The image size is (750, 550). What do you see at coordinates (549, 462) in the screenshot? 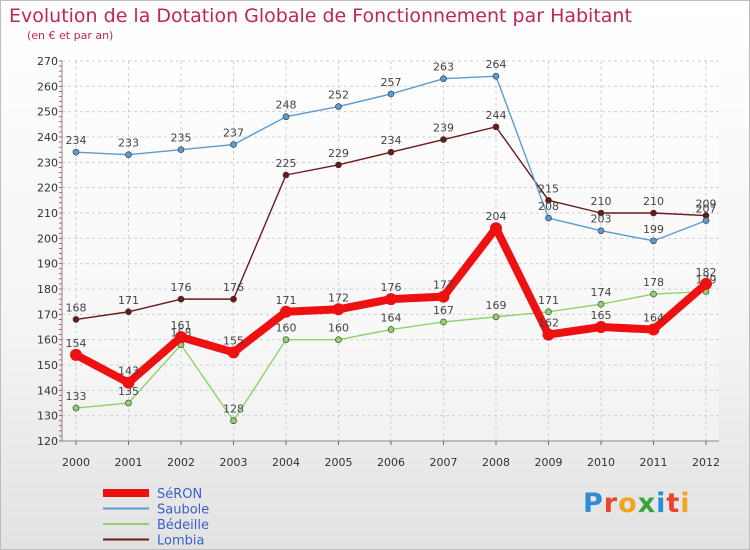
I see `x-tick-label: 2009` at bounding box center [549, 462].